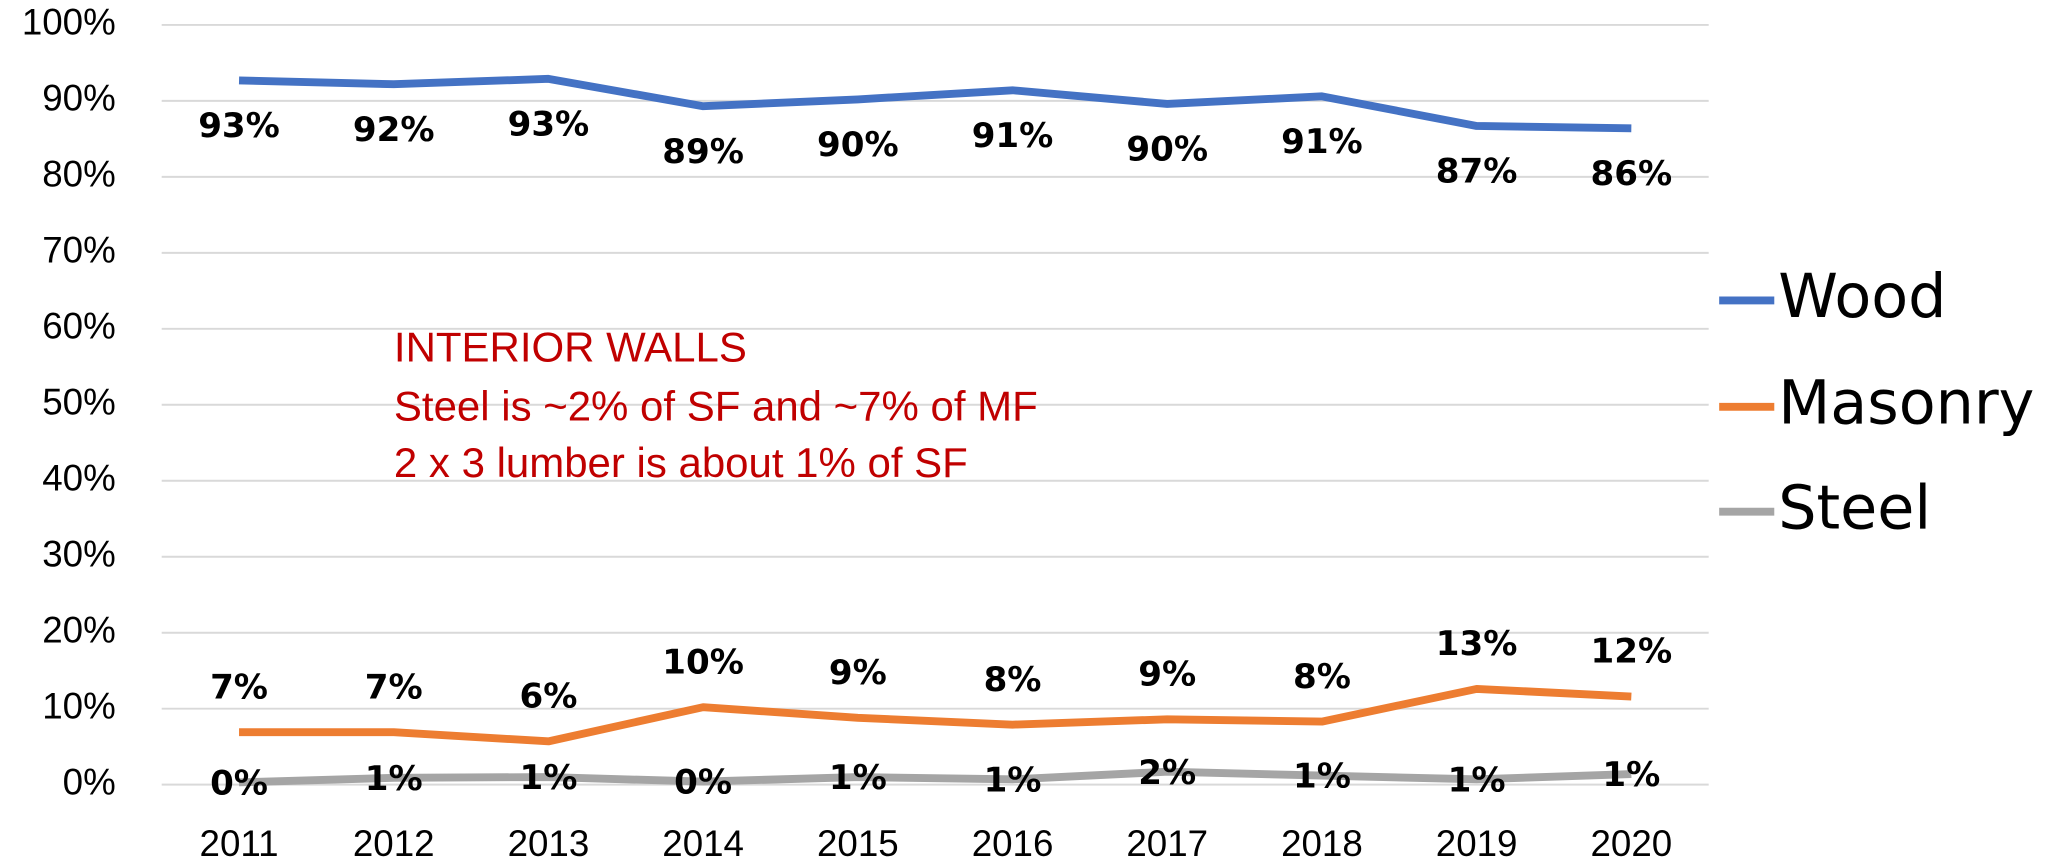 The height and width of the screenshot is (866, 2058). Describe the element at coordinates (858, 843) in the screenshot. I see `x-tick-label: 2015` at that location.